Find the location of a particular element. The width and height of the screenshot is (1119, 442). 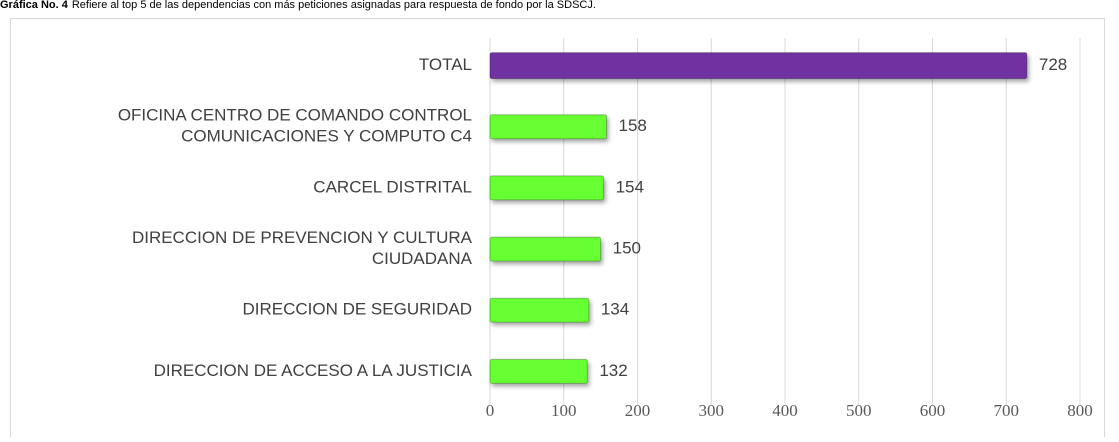

value-label: 158 is located at coordinates (633, 125).